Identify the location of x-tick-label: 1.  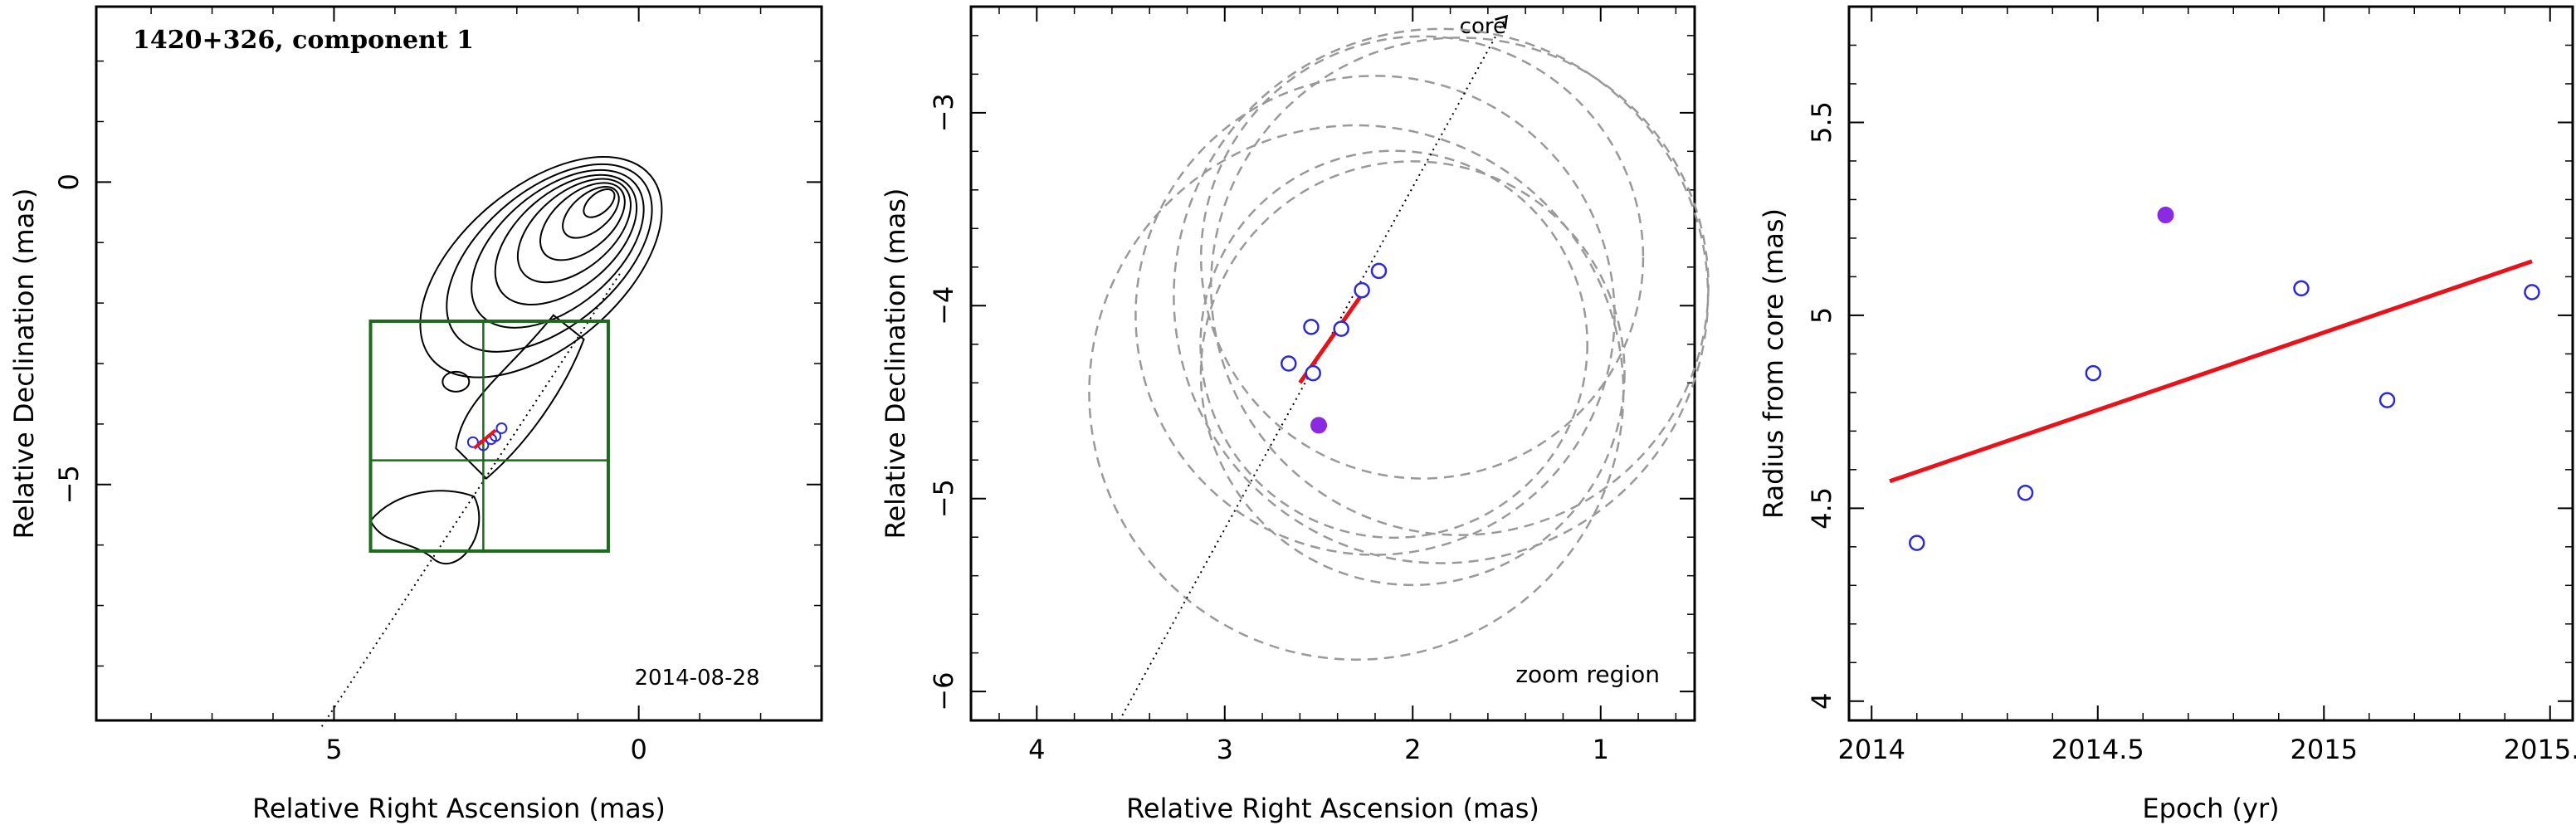
(1601, 750).